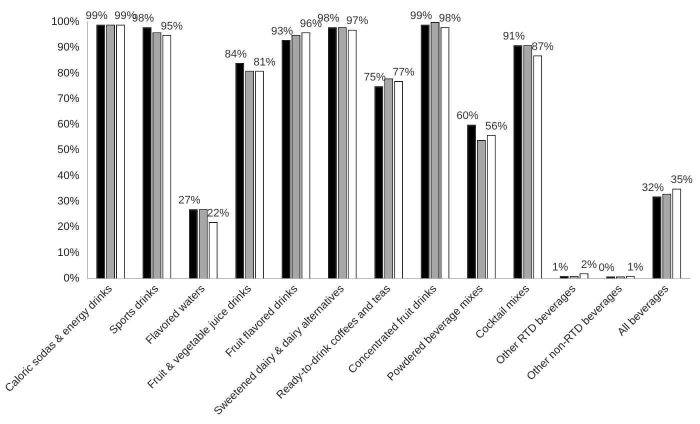 This screenshot has height=424, width=700. Describe the element at coordinates (653, 188) in the screenshot. I see `data-label: 32%` at that location.